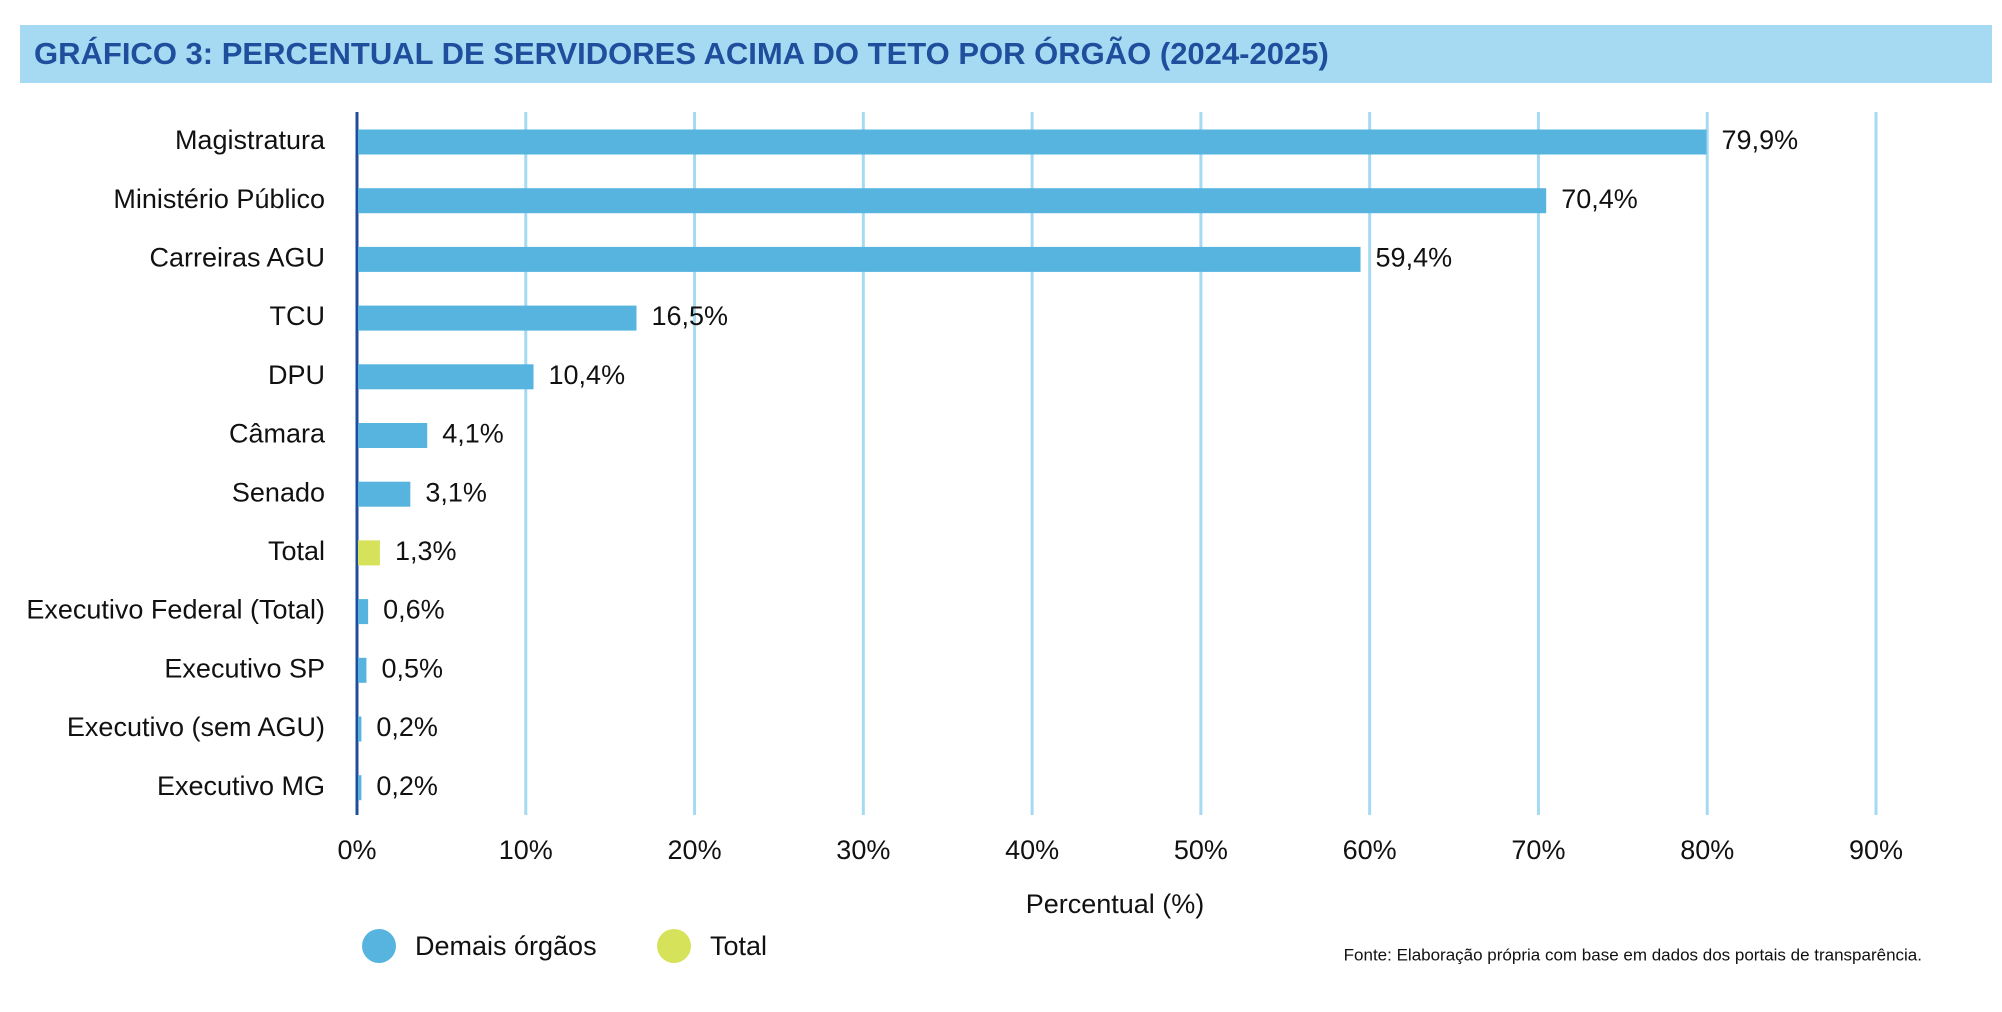 The width and height of the screenshot is (2002, 1012). I want to click on value-label: 59,4%, so click(1414, 258).